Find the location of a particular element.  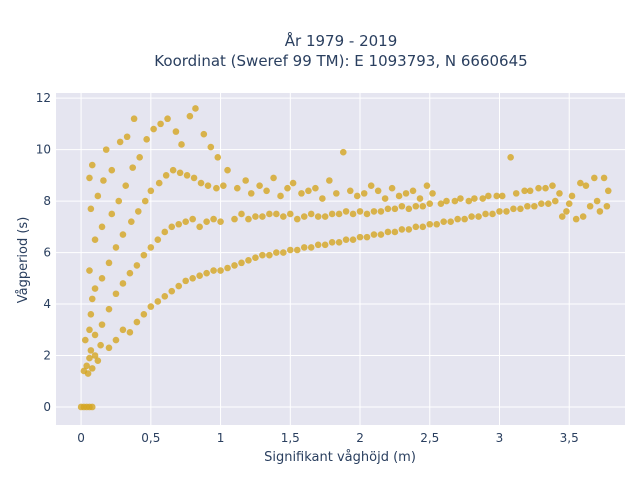

y-axis-title: Vågperiod (s) is located at coordinates (23, 260).